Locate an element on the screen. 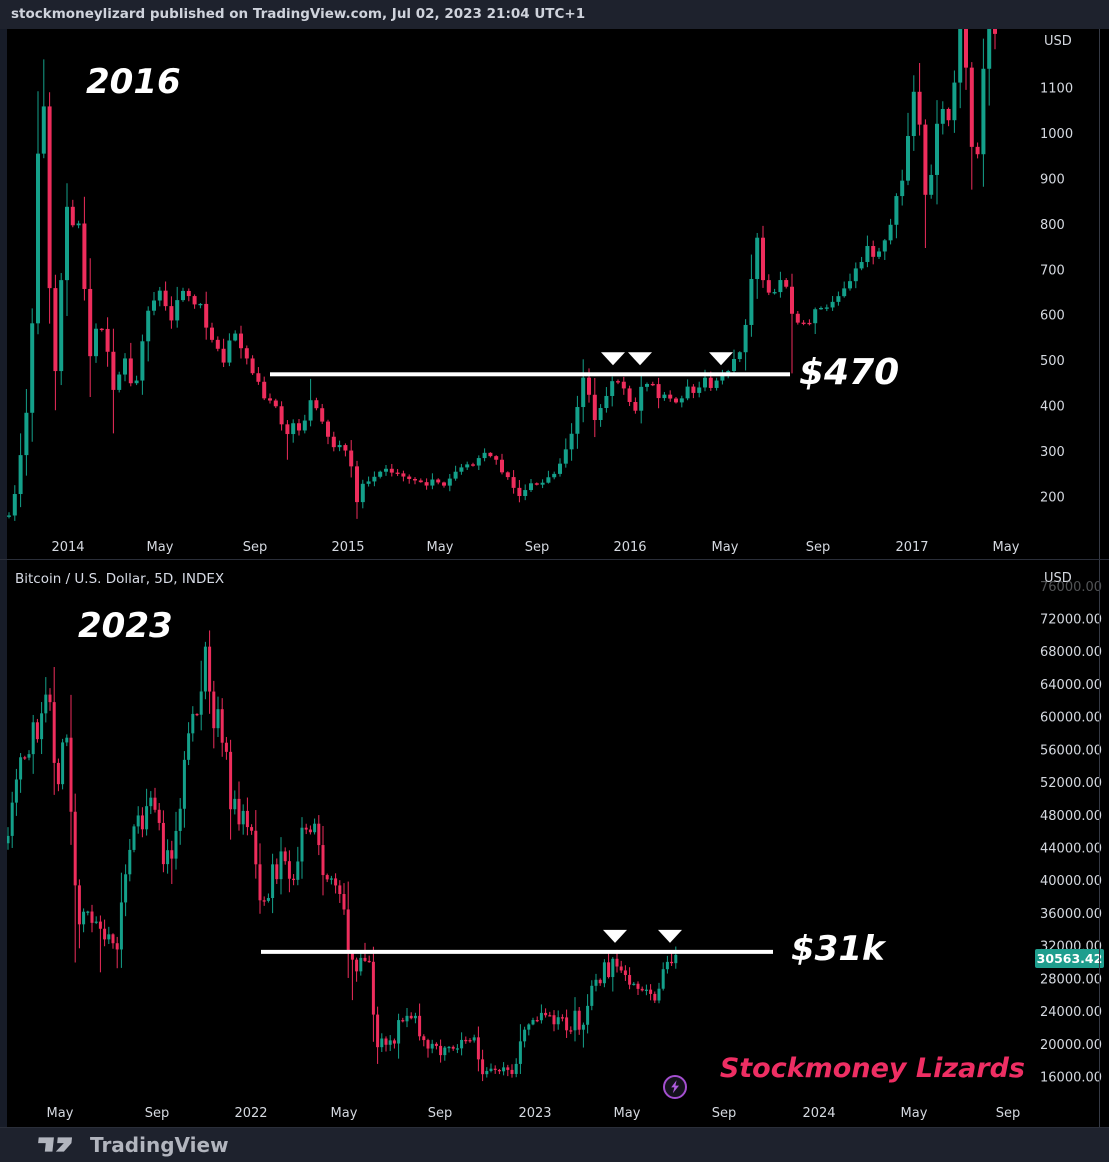 Image resolution: width=1109 pixels, height=1162 pixels. currency-label-top: USD is located at coordinates (1058, 41).